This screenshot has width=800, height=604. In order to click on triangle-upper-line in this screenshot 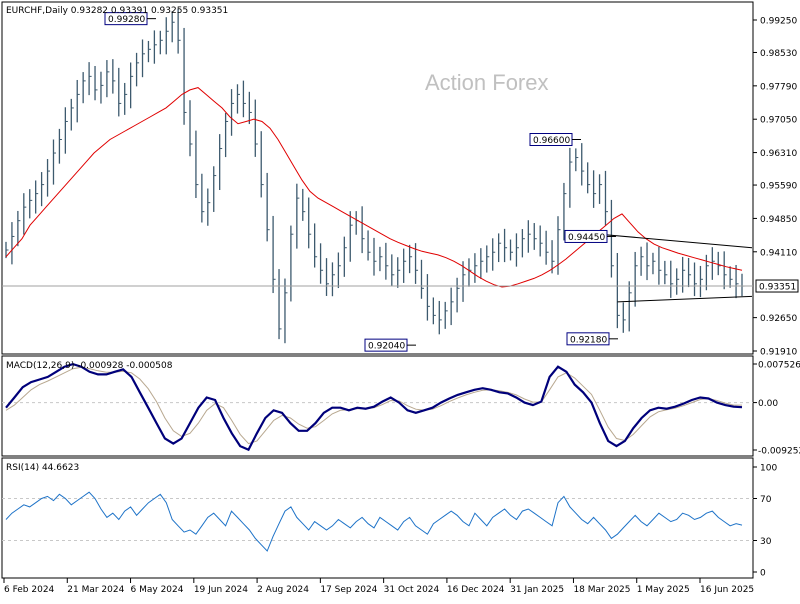, I will do `click(676, 241)`.